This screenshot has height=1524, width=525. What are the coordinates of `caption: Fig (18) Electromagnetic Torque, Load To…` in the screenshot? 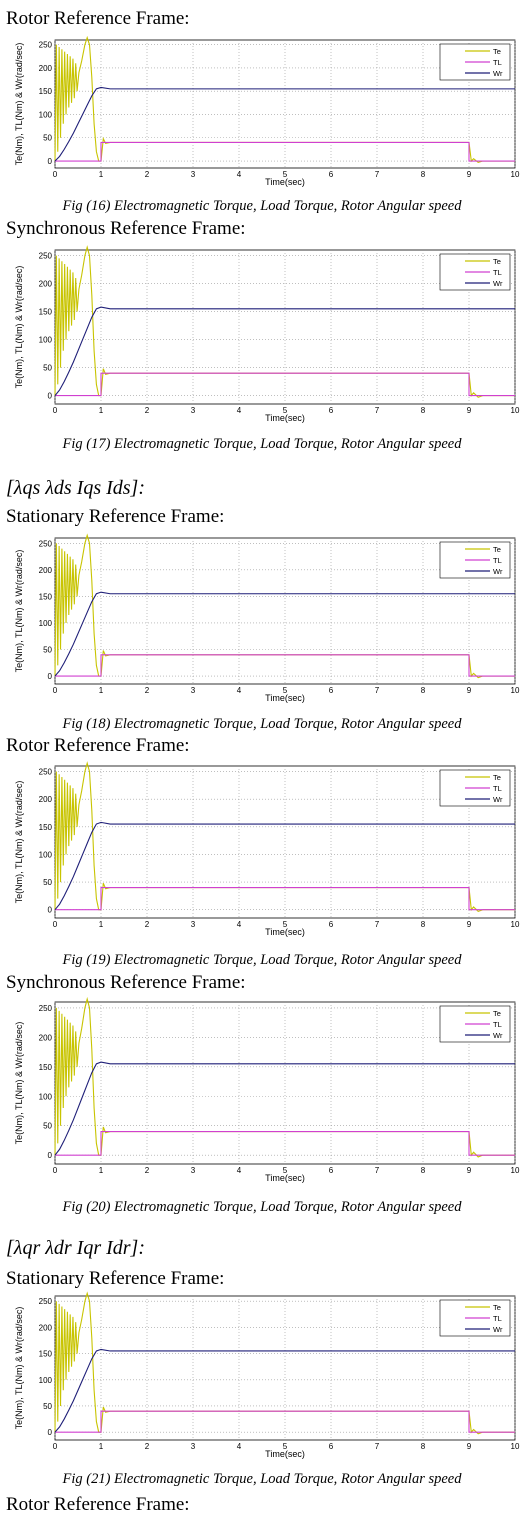 It's located at (261, 724).